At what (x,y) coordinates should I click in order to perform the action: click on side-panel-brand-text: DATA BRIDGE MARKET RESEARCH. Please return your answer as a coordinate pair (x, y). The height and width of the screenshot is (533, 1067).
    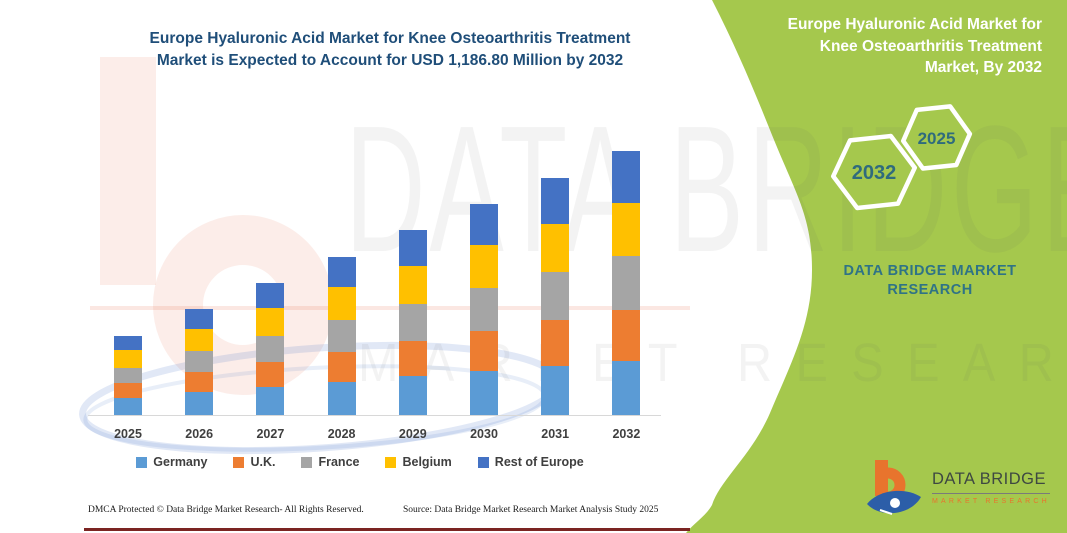
    Looking at the image, I should click on (930, 280).